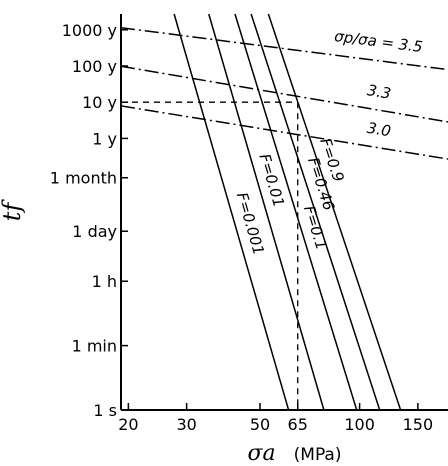 The image size is (448, 466). Describe the element at coordinates (271, 180) in the screenshot. I see `line-label-f-0-01: F=0.01` at that location.